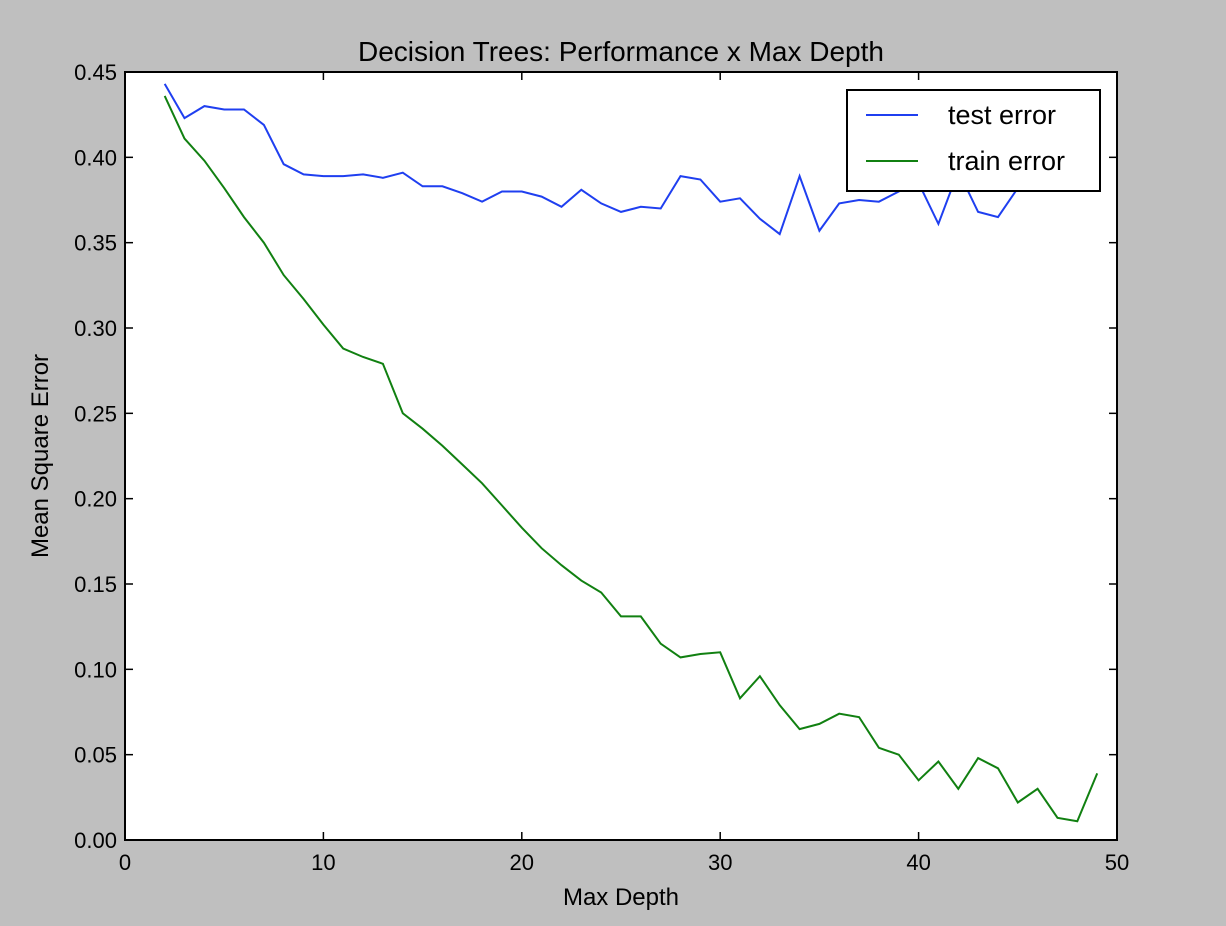  Describe the element at coordinates (621, 51) in the screenshot. I see `chart-title: Decision Trees: Performance x Max Depth` at that location.